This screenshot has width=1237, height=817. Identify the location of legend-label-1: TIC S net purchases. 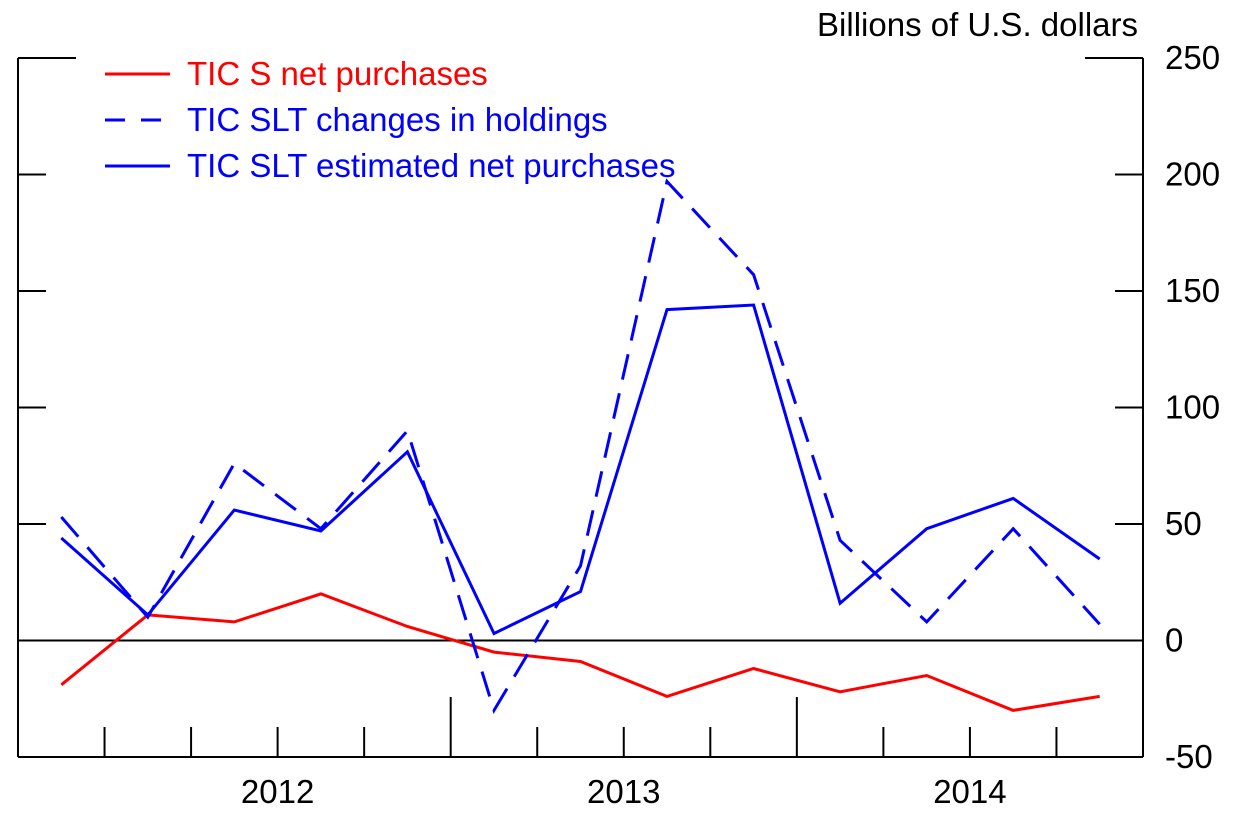
(337, 73).